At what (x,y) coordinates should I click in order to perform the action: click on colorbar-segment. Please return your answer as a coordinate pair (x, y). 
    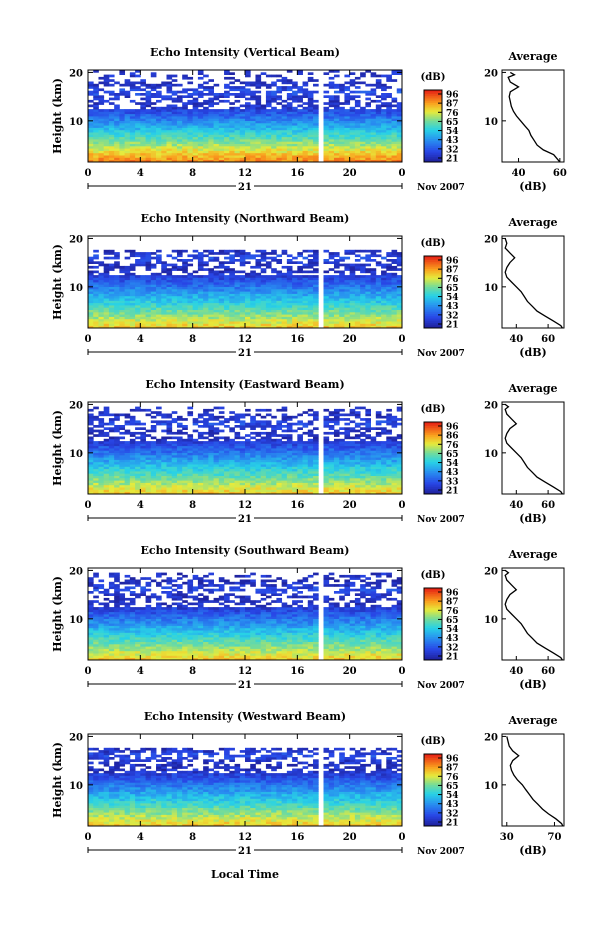
    Looking at the image, I should click on (433, 262).